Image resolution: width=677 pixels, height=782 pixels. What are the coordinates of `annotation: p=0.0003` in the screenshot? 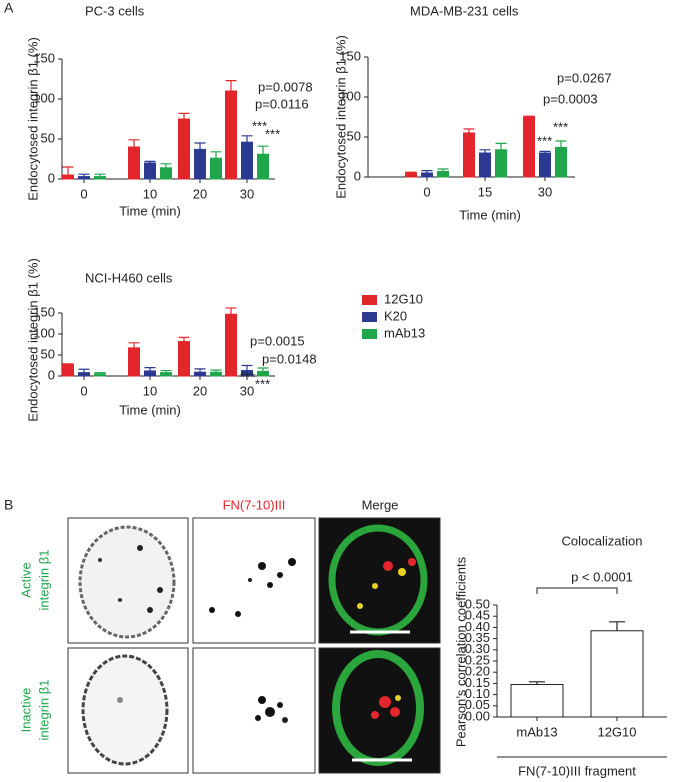 It's located at (570, 98).